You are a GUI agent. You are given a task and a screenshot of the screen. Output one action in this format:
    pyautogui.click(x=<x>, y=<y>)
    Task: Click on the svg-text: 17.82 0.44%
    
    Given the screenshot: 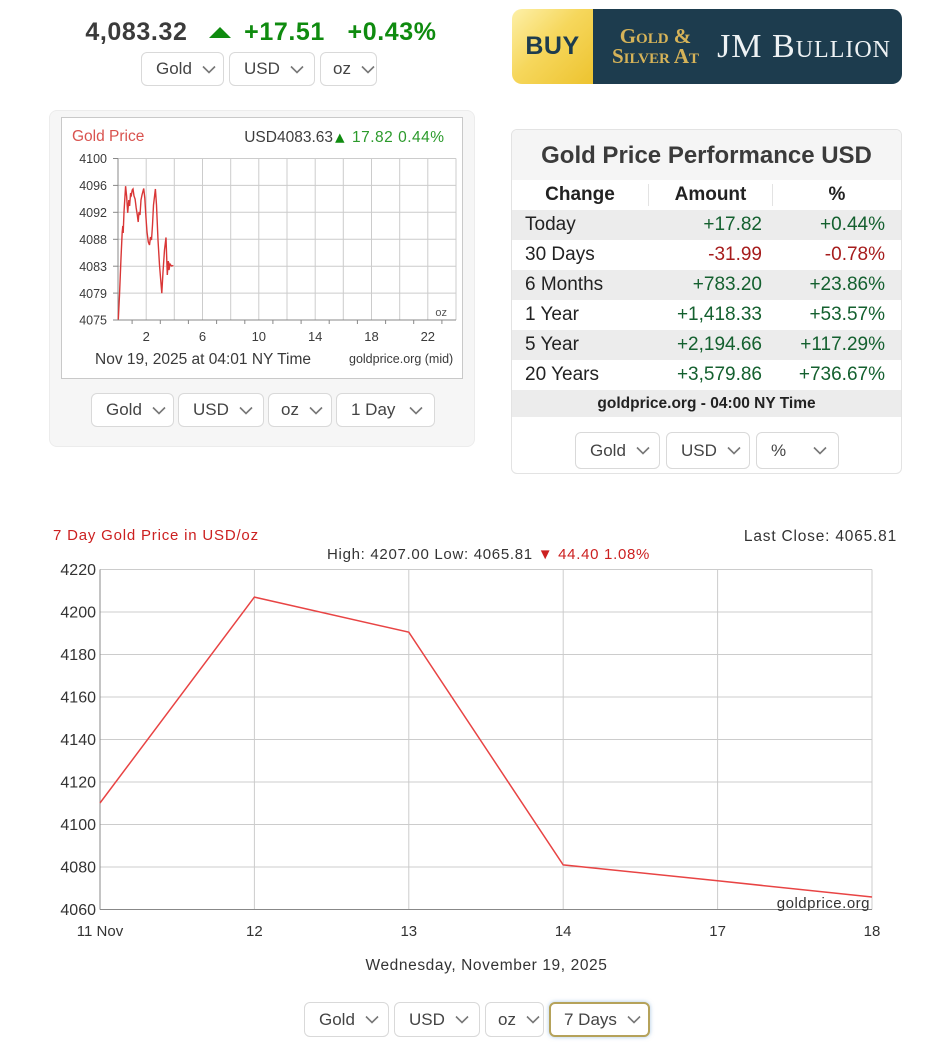 What is the action you would take?
    pyautogui.click(x=398, y=137)
    